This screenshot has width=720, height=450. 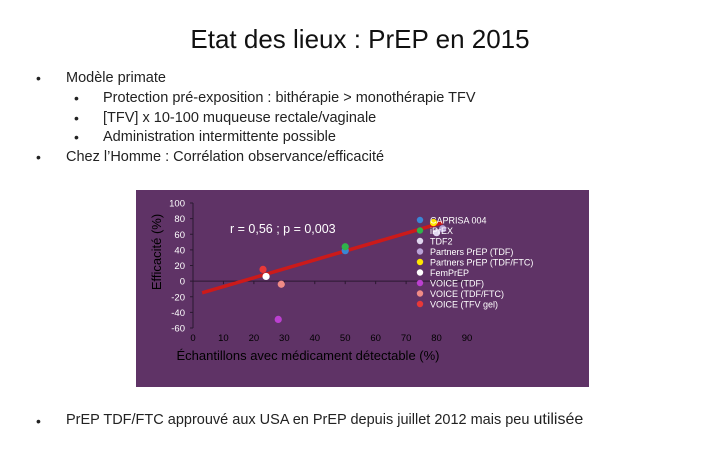 I want to click on legend-label: VOICE (TDF), so click(x=457, y=283).